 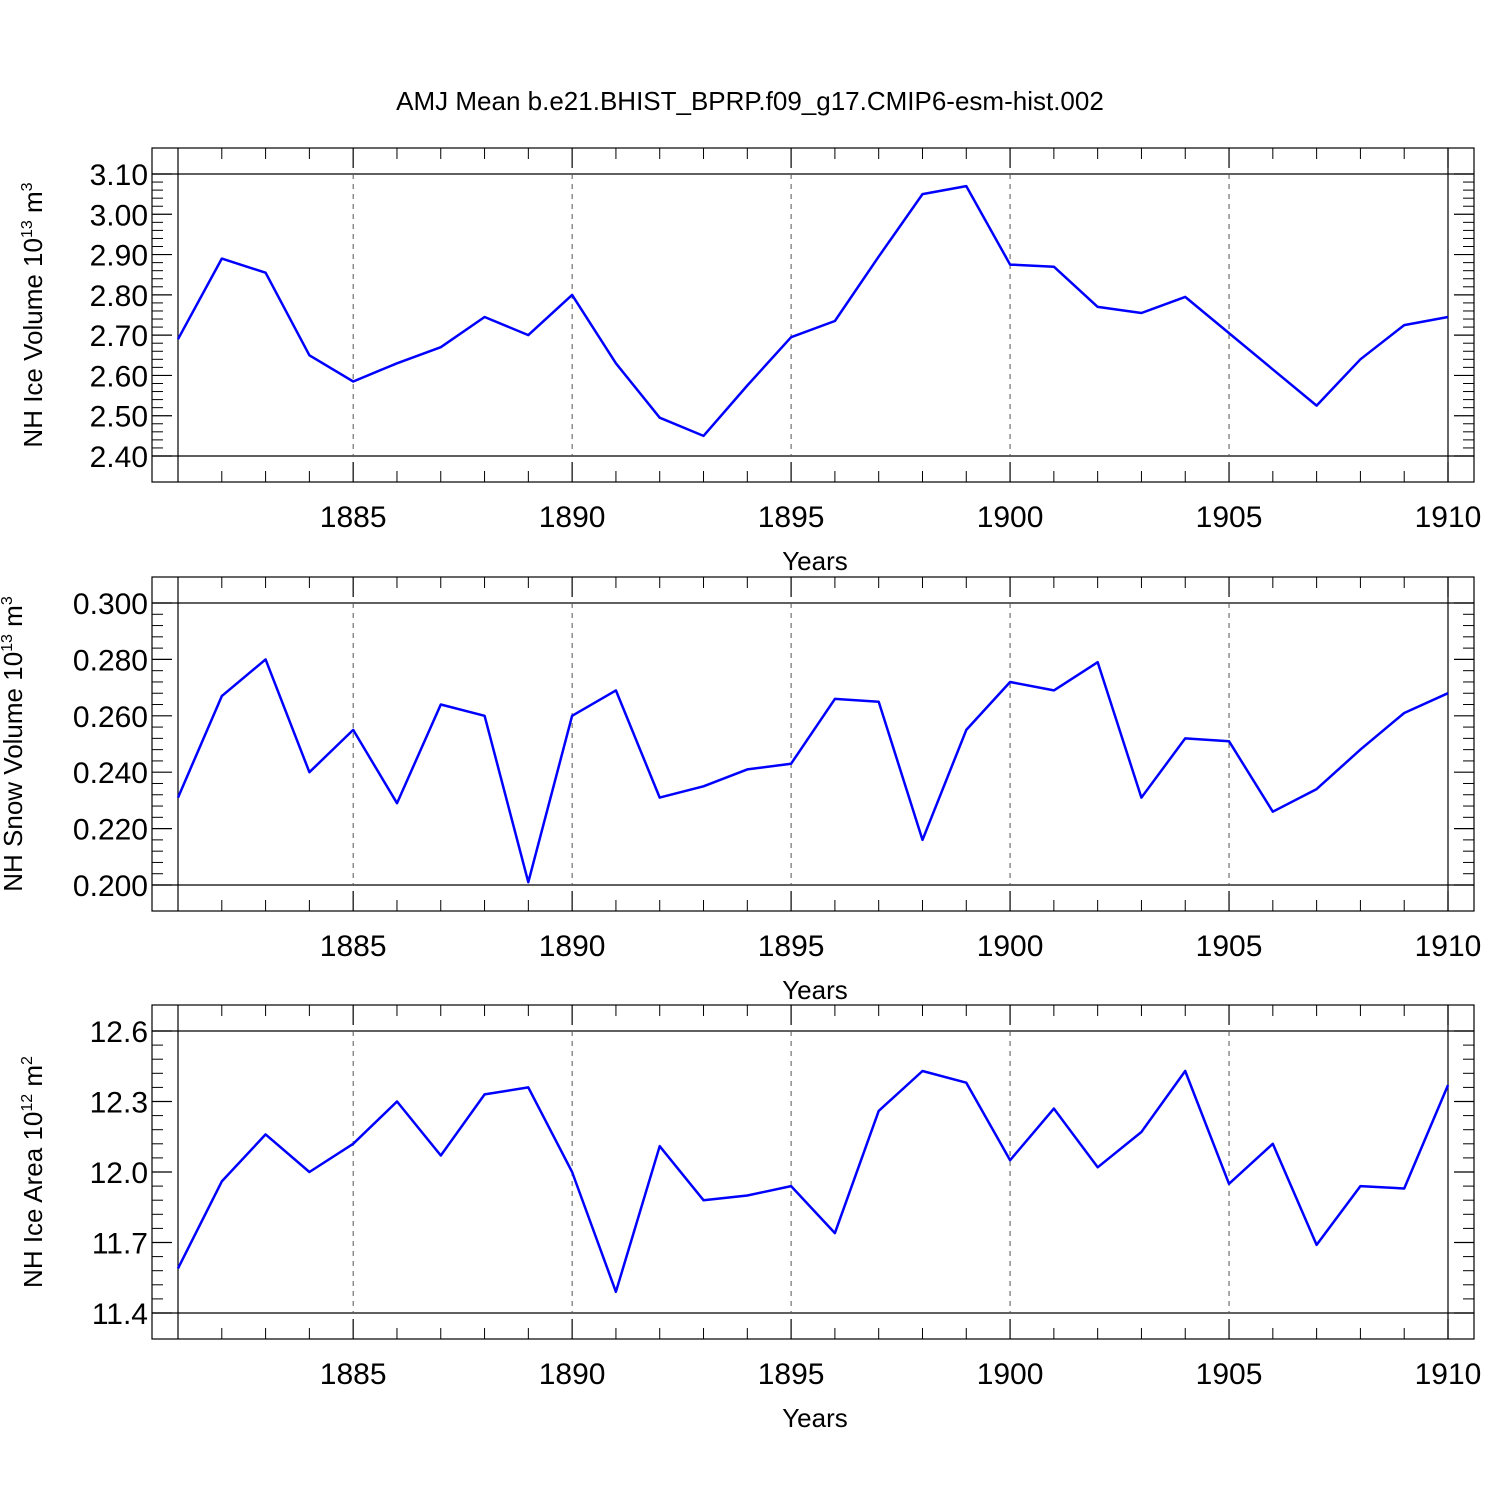 I want to click on y-tick-label: 11.4, so click(x=120, y=1314).